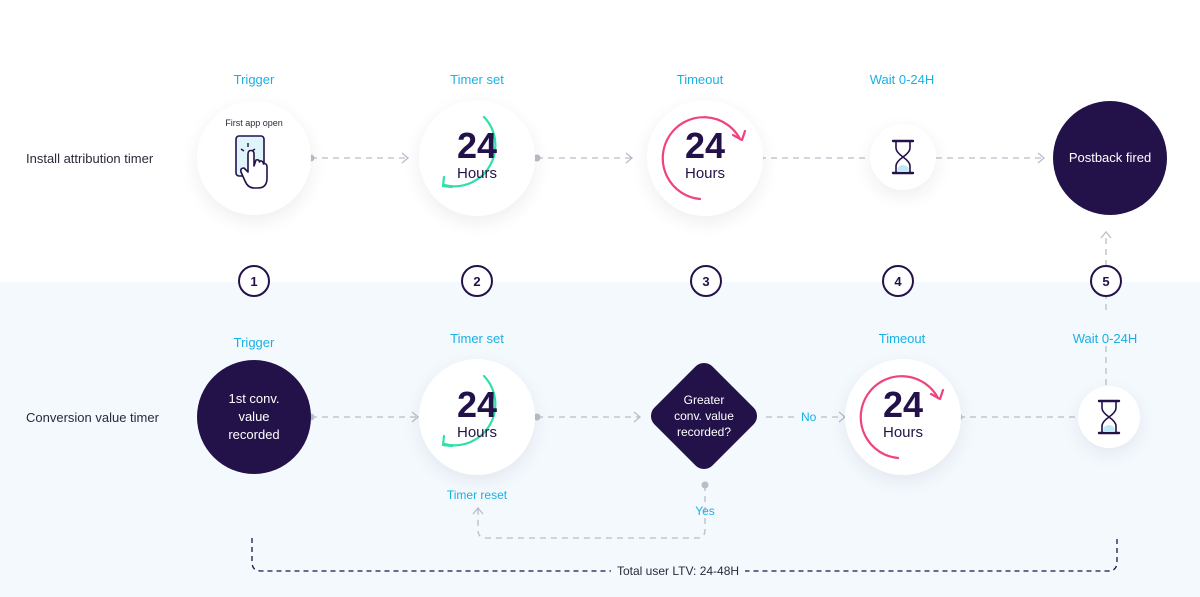  I want to click on conv-timer-set-number: 24, so click(477, 404).